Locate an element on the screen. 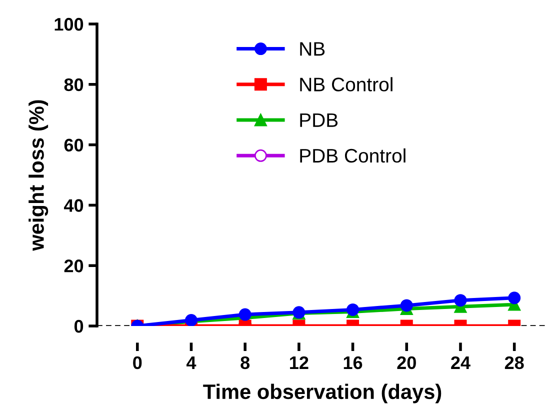 The height and width of the screenshot is (405, 551). x-tick-label: 4 is located at coordinates (191, 362).